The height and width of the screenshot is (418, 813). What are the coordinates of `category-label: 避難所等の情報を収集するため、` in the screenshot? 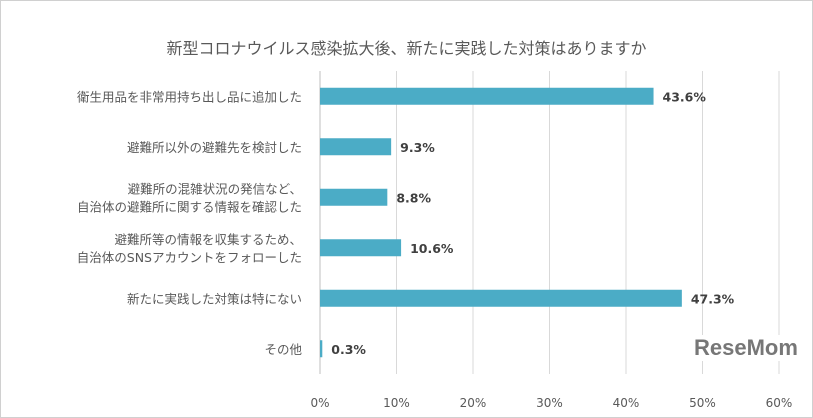 It's located at (208, 239).